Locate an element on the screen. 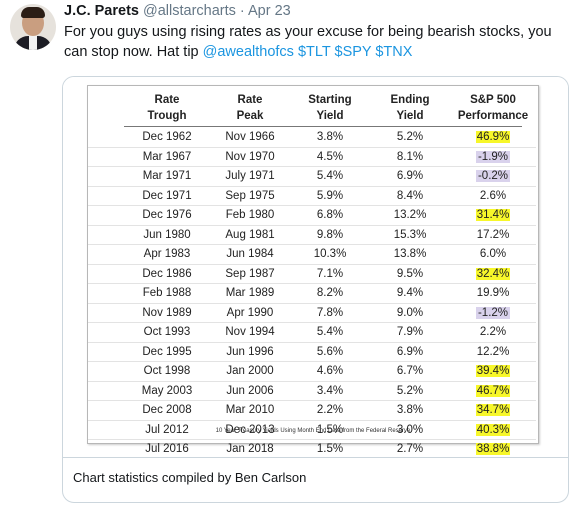 This screenshot has height=512, width=576. performance-value: 19.9% is located at coordinates (493, 293).